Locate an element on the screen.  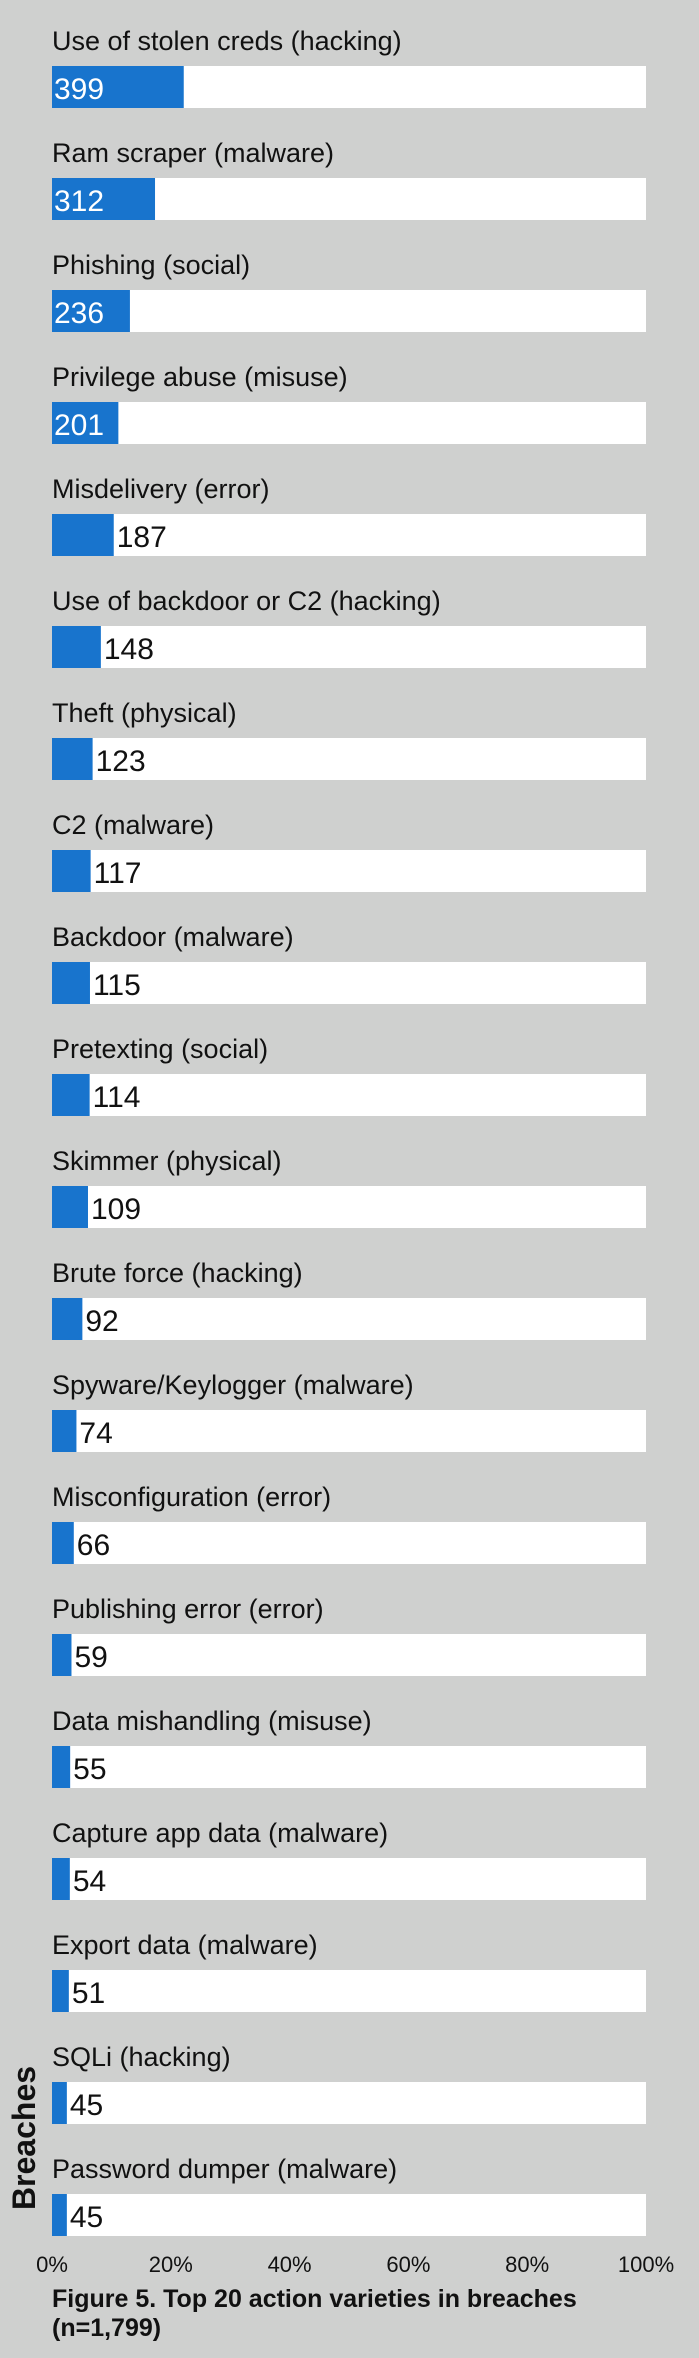
value-label: 51 is located at coordinates (88, 1993).